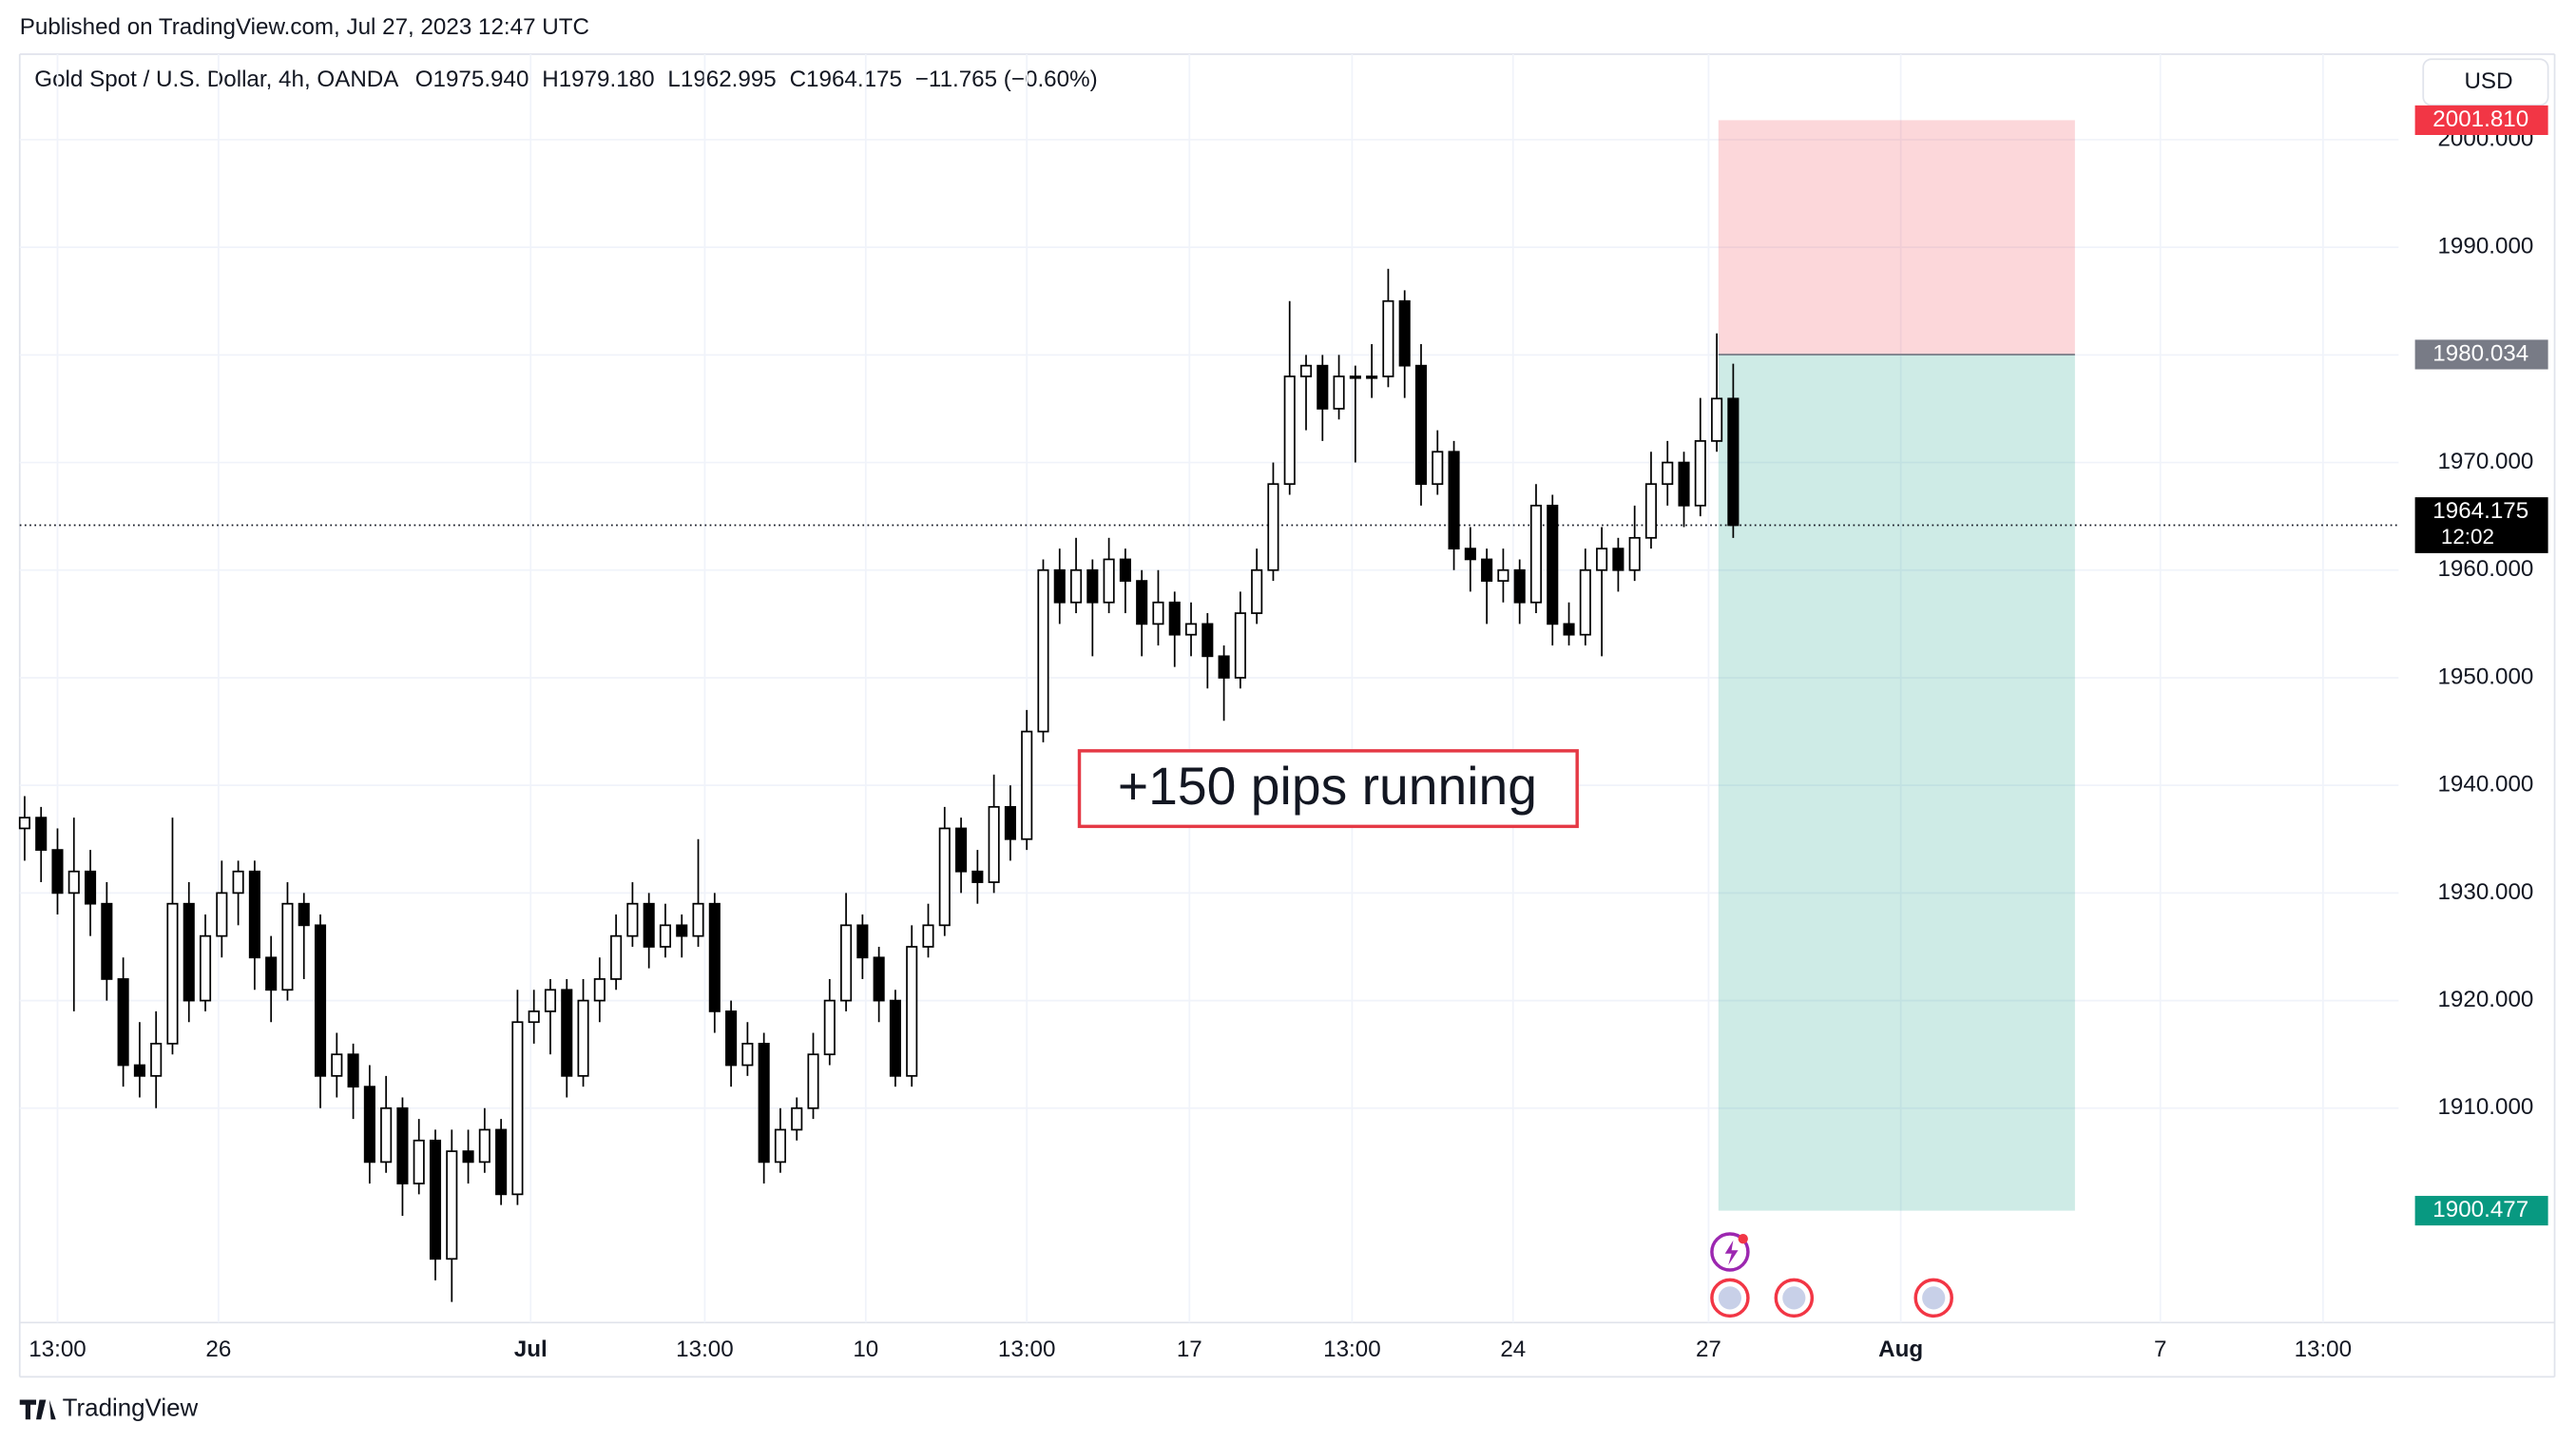 This screenshot has width=2576, height=1443. What do you see at coordinates (722, 79) in the screenshot?
I see `legend-low: L1962.995` at bounding box center [722, 79].